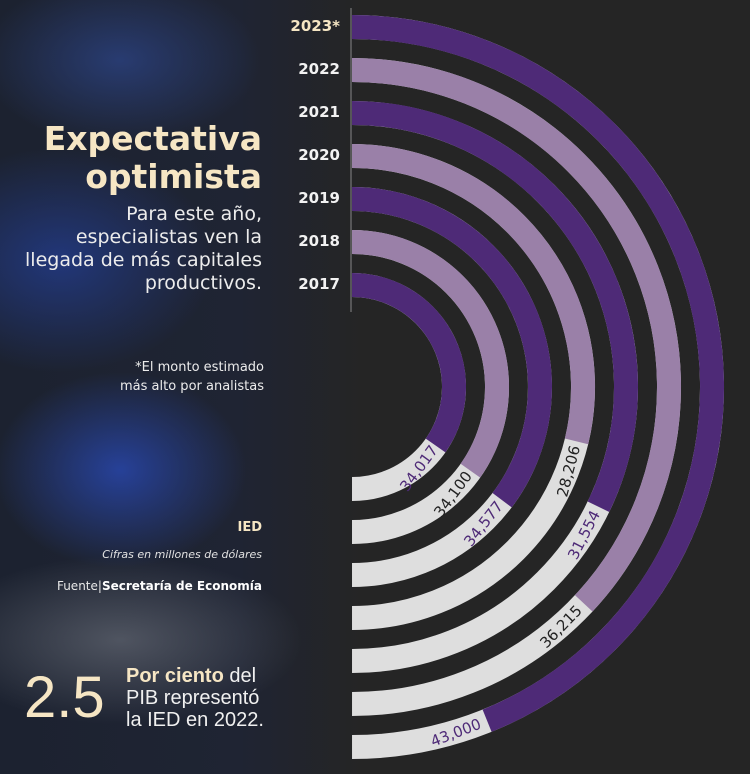 Image resolution: width=750 pixels, height=774 pixels. I want to click on year-label: 2018, so click(319, 241).